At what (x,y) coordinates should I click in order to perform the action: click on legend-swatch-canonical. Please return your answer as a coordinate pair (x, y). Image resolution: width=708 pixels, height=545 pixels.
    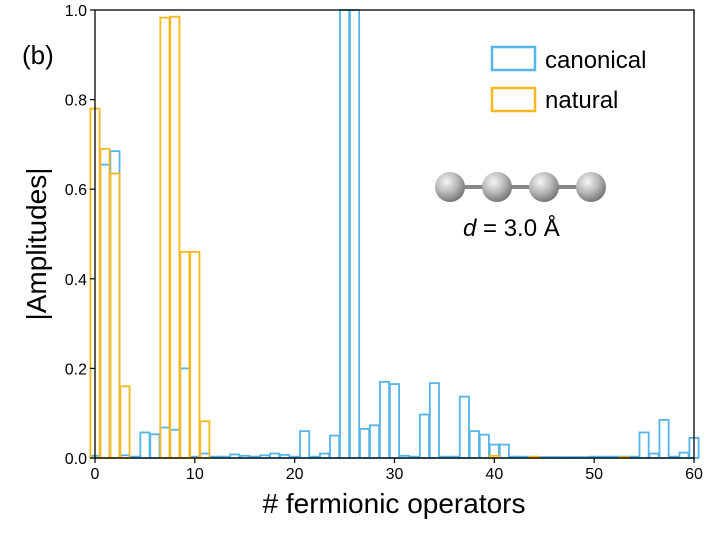
    Looking at the image, I should click on (513, 58).